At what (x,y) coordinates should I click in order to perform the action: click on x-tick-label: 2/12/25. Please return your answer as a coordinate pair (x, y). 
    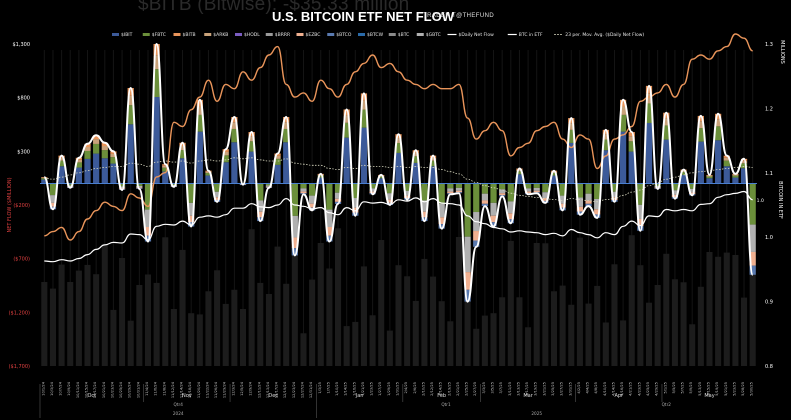
    Looking at the image, I should click on (432, 389).